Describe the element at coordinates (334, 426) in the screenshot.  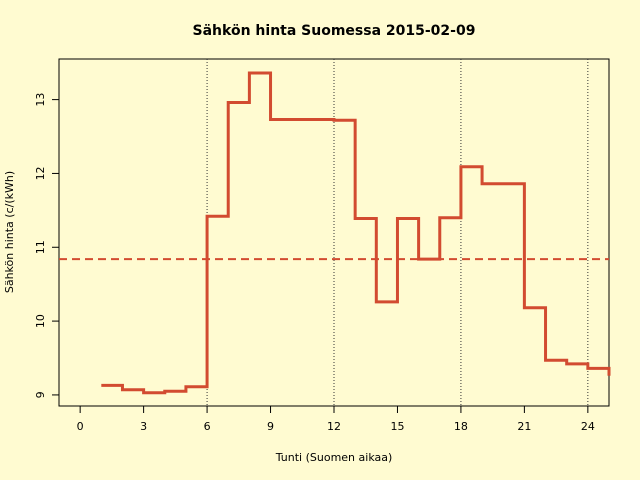
I see `x-tick-label-4: 12` at that location.